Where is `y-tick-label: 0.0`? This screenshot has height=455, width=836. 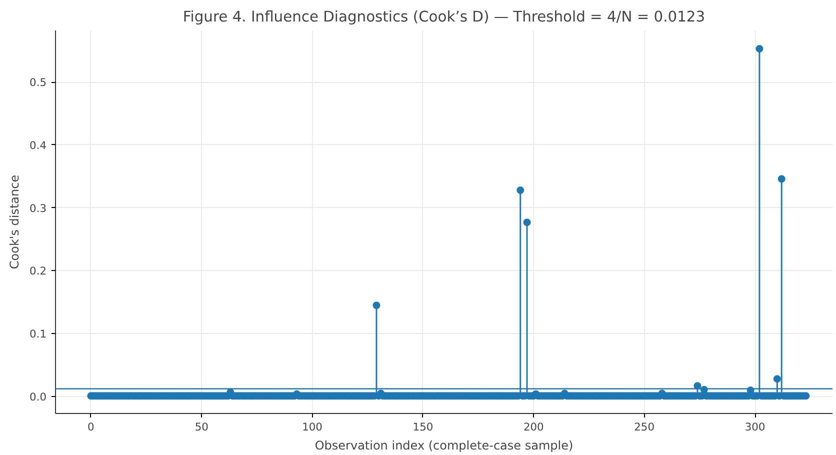 y-tick-label: 0.0 is located at coordinates (38, 397).